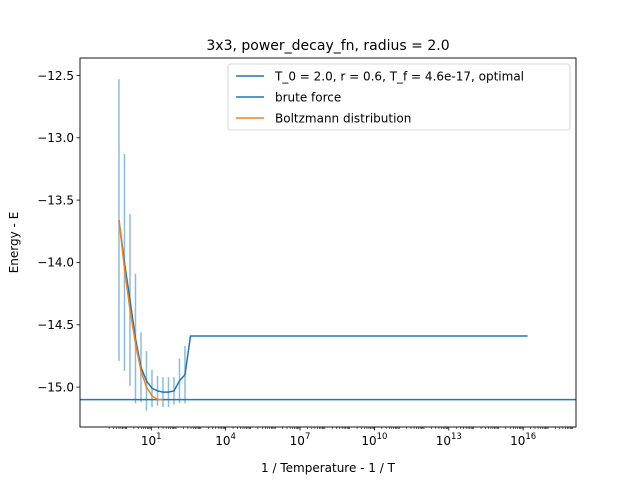 Image resolution: width=640 pixels, height=480 pixels. I want to click on x-axis-label: 1 / Temperature - 1 / T, so click(328, 468).